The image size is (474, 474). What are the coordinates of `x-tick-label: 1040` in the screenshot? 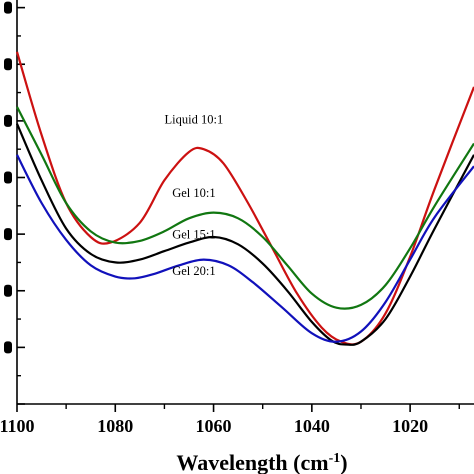 It's located at (312, 426).